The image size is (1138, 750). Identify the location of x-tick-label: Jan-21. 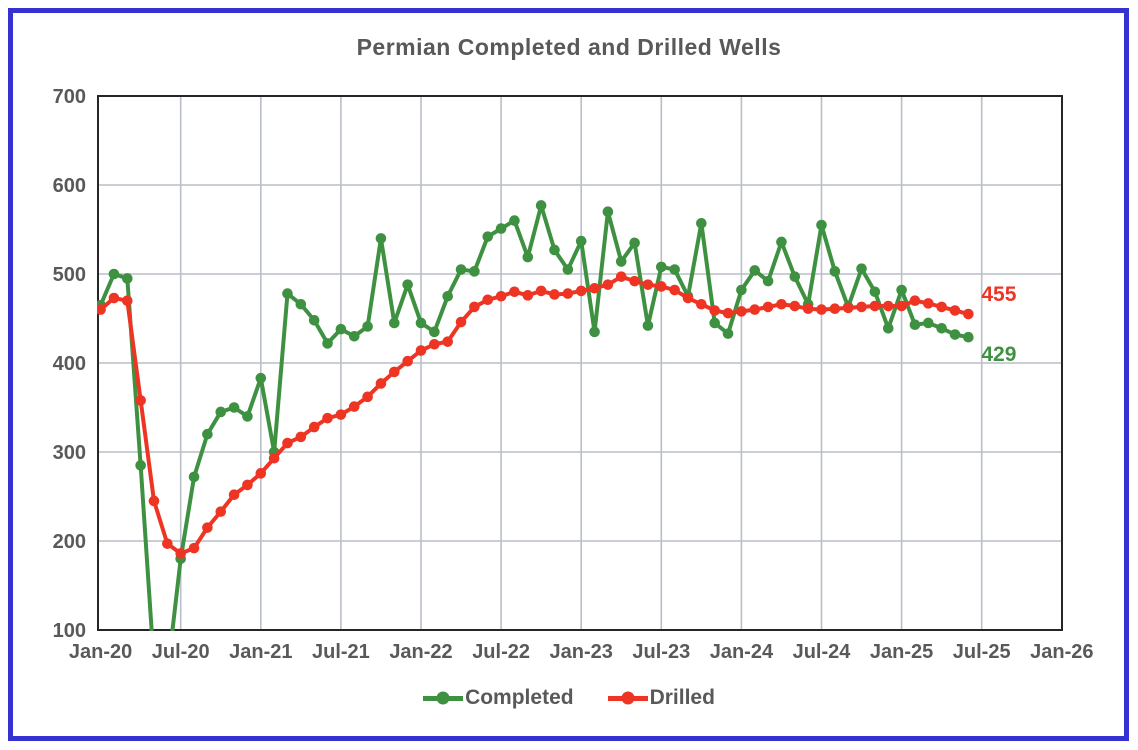
(260, 652).